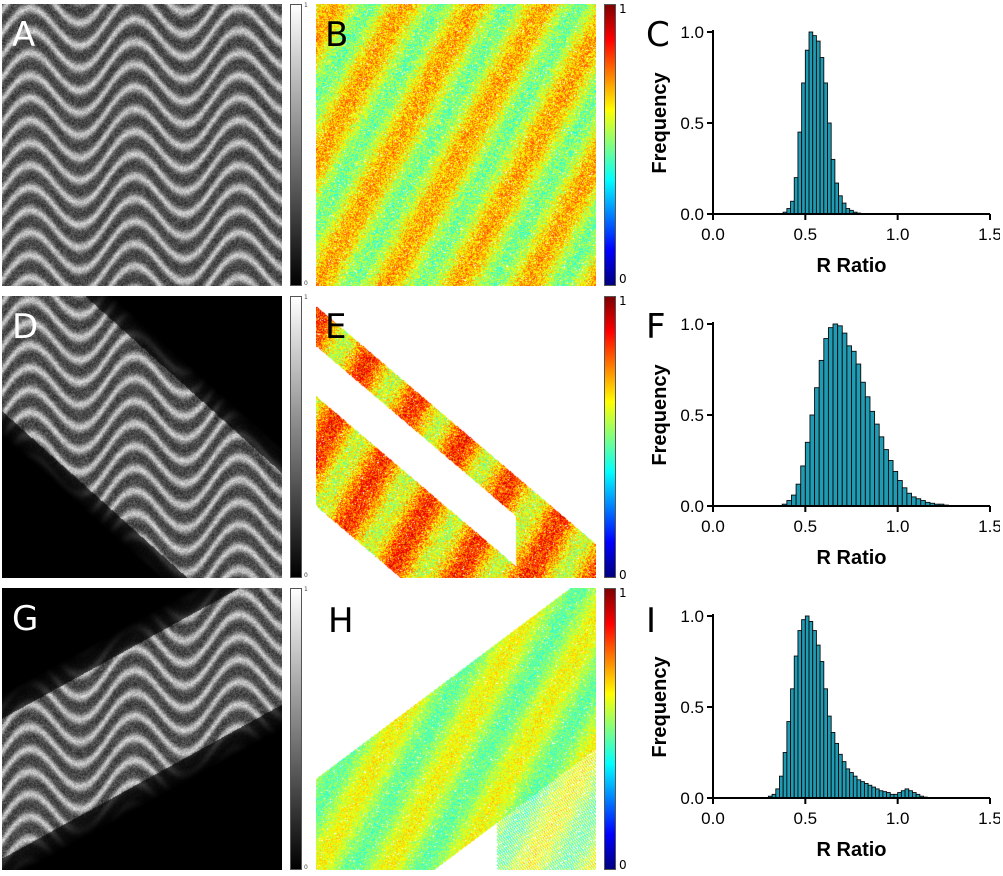 The width and height of the screenshot is (1003, 876). I want to click on micrograph-g, so click(142, 729).